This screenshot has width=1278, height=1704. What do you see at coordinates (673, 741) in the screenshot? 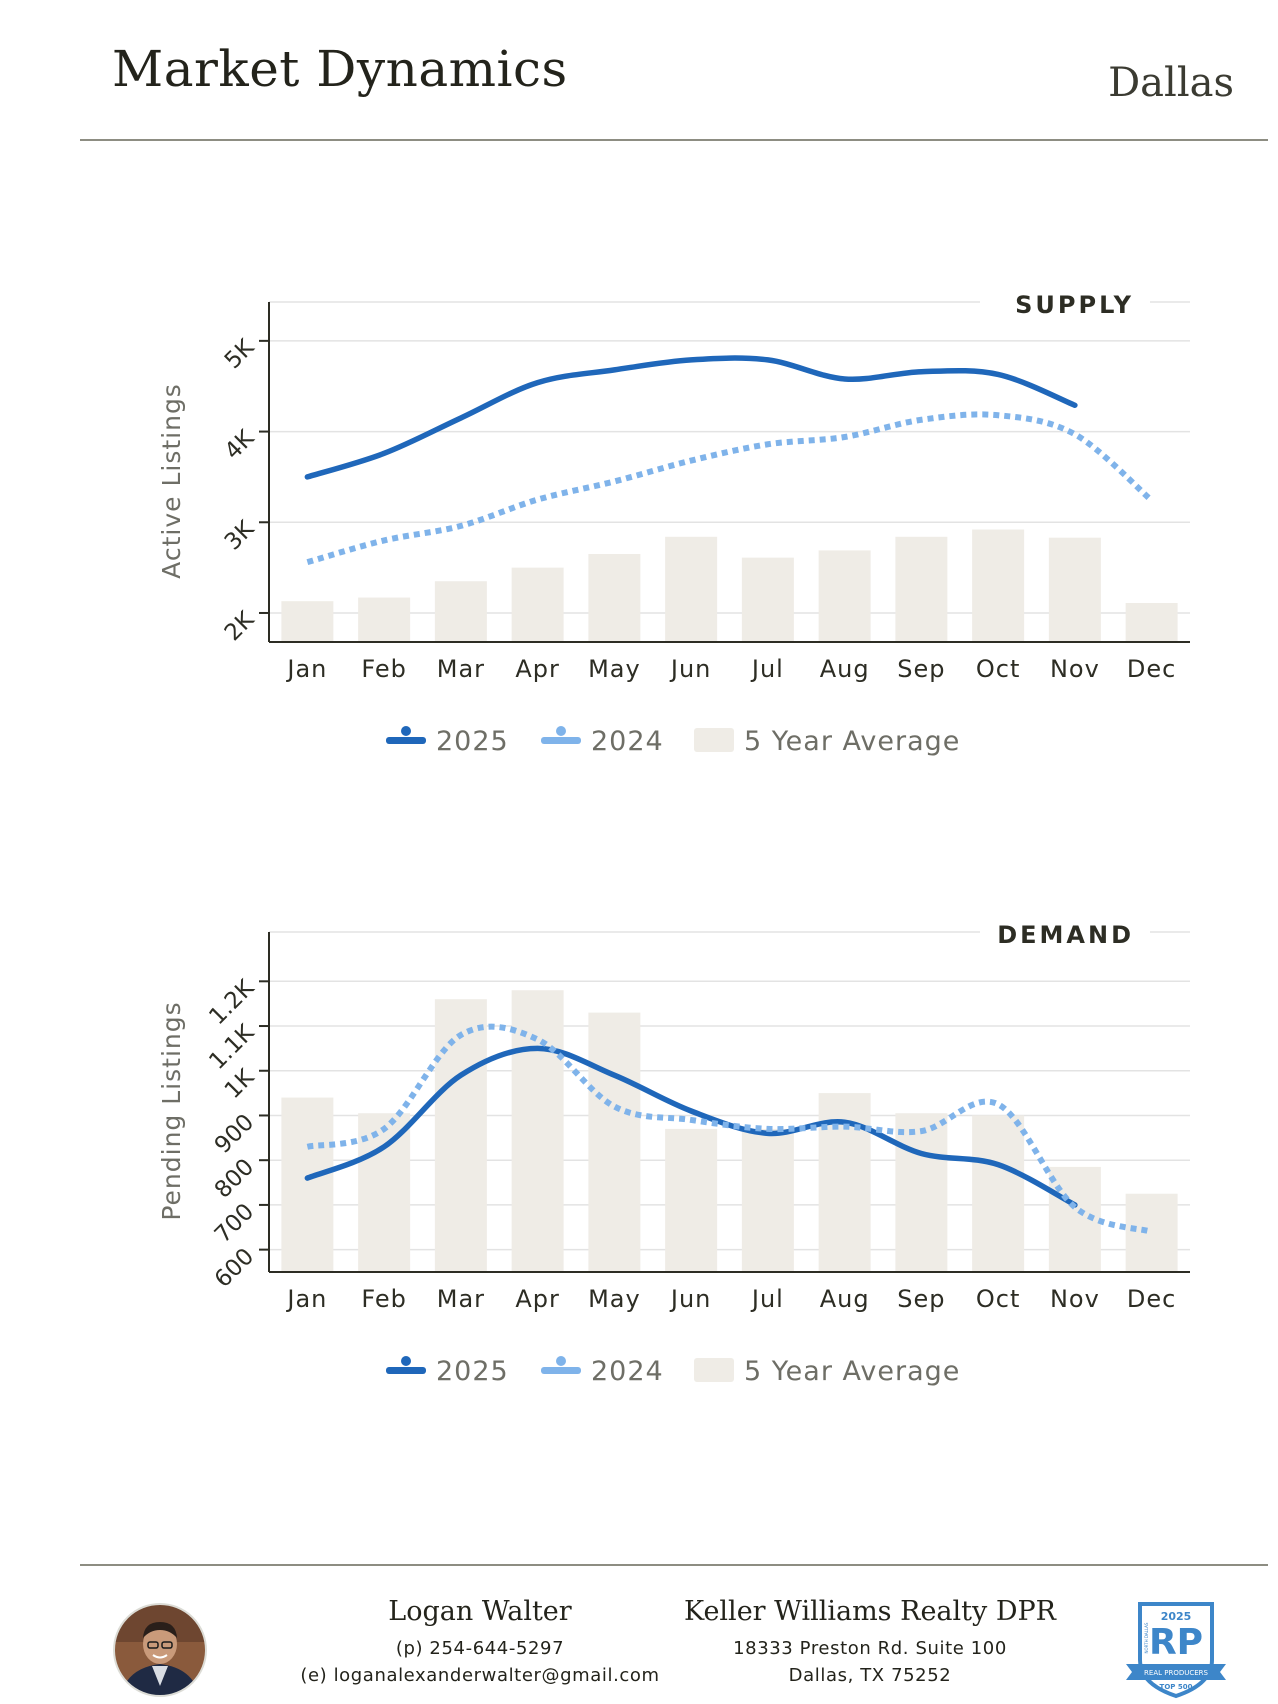
I see `supply-legend: 2025 2024 5 Year Average` at bounding box center [673, 741].